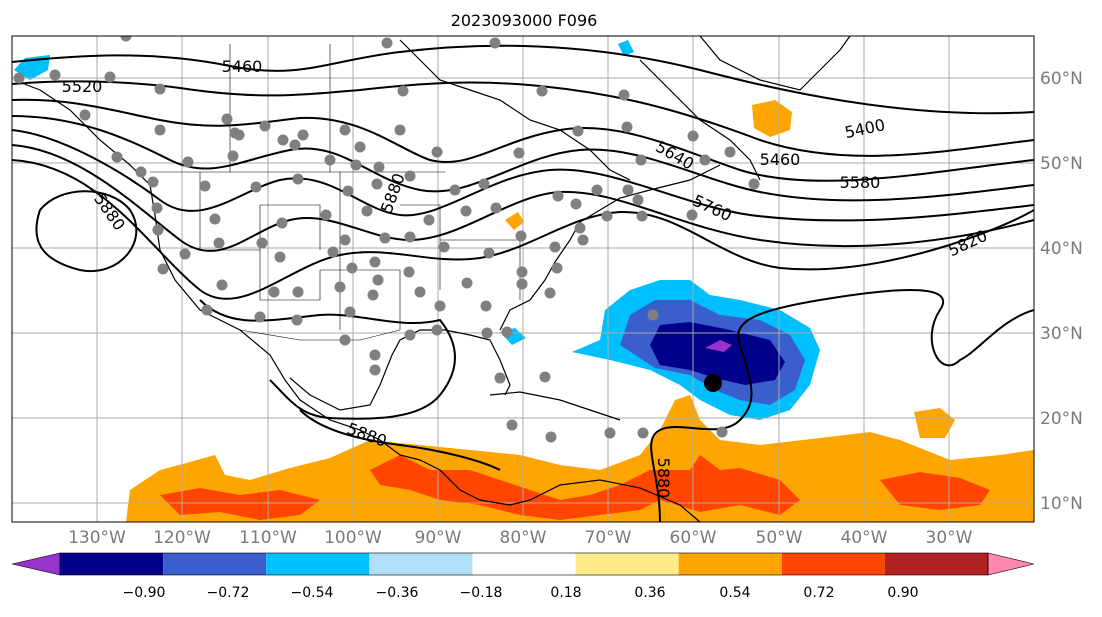 This screenshot has width=1102, height=617. Describe the element at coordinates (1061, 79) in the screenshot. I see `lat-label: 60°N` at that location.